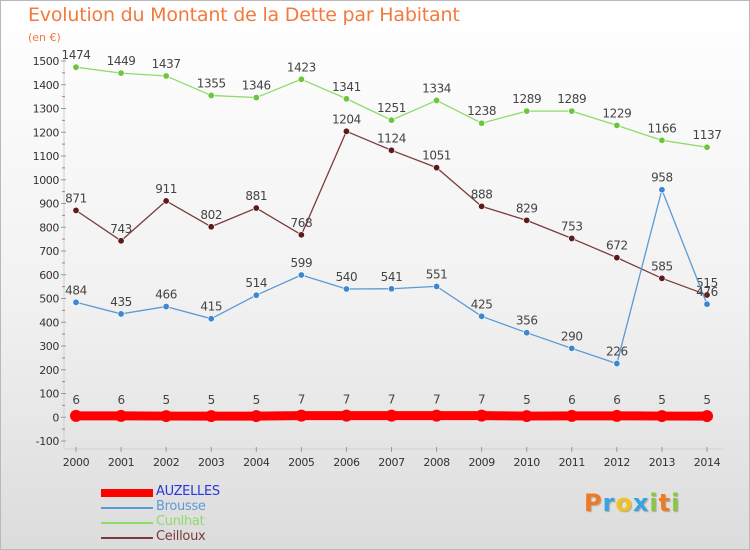 Image resolution: width=750 pixels, height=550 pixels. I want to click on data-label-cunlhat: 1346, so click(256, 86).